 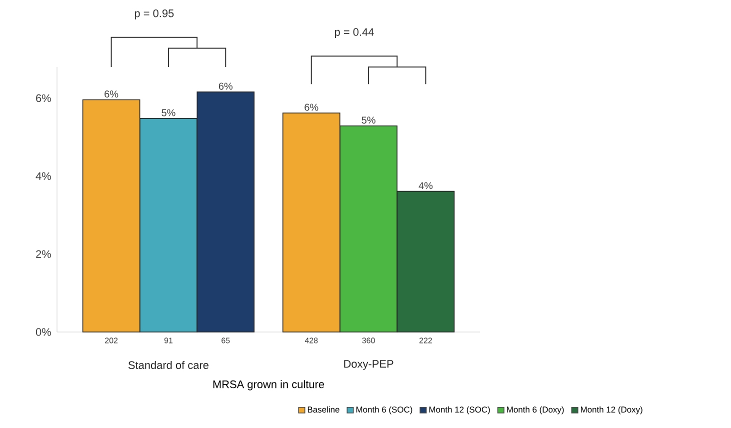 What do you see at coordinates (43, 332) in the screenshot?
I see `y-tick-label: 0%` at bounding box center [43, 332].